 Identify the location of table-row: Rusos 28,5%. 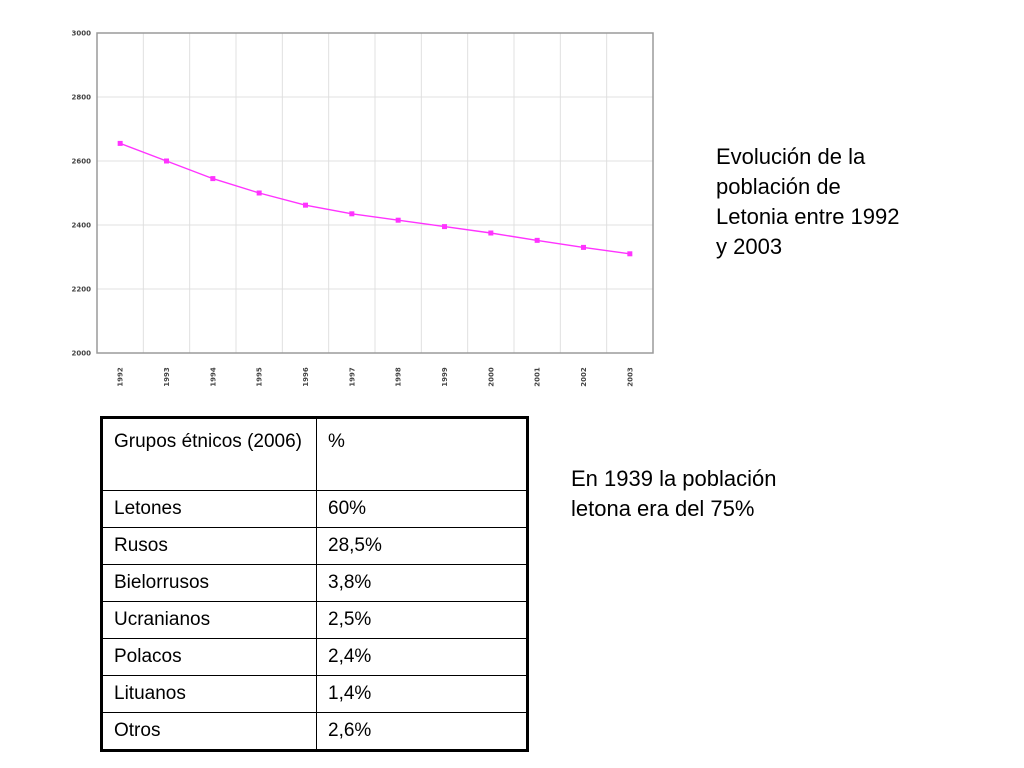
(314, 546).